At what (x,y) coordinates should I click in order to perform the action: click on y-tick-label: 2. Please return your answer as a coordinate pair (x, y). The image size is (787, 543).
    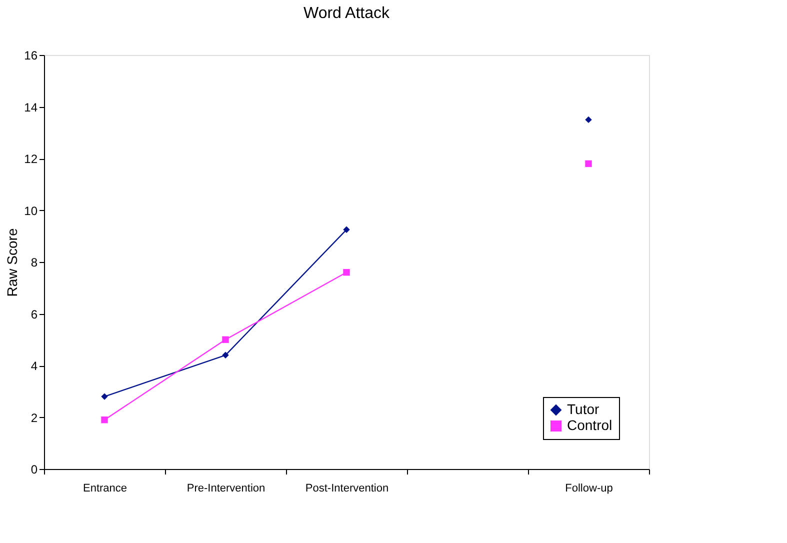
    Looking at the image, I should click on (34, 417).